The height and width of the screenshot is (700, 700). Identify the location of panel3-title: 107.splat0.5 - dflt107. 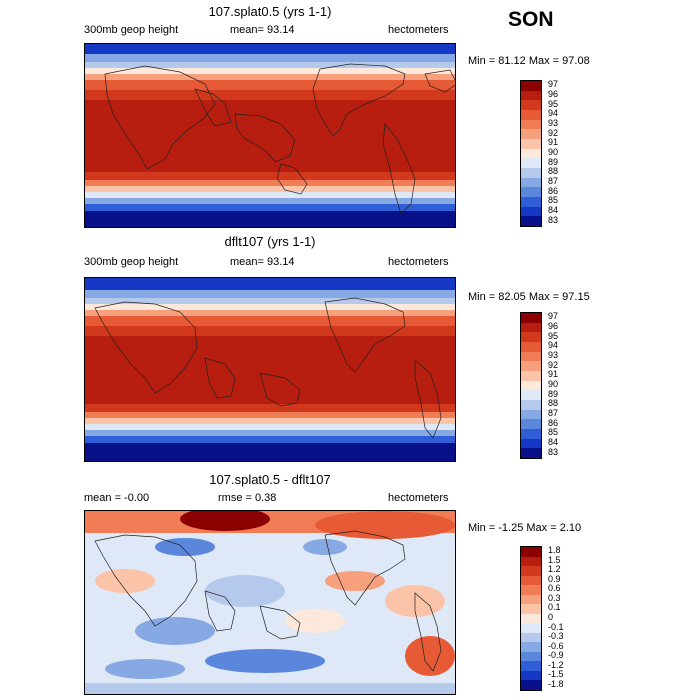
(270, 479).